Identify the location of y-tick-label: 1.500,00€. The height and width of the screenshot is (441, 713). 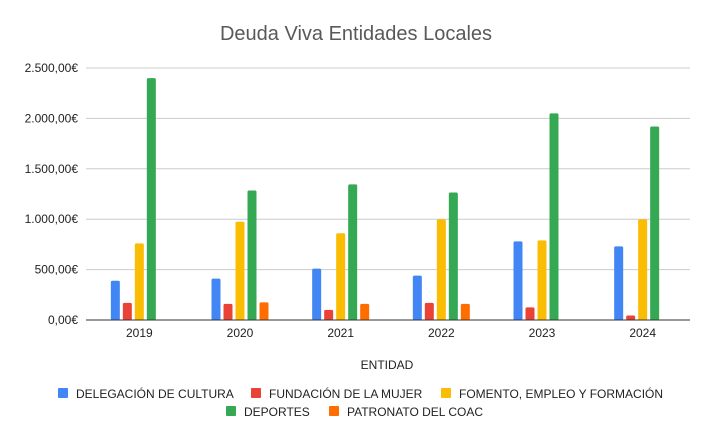
(52, 169).